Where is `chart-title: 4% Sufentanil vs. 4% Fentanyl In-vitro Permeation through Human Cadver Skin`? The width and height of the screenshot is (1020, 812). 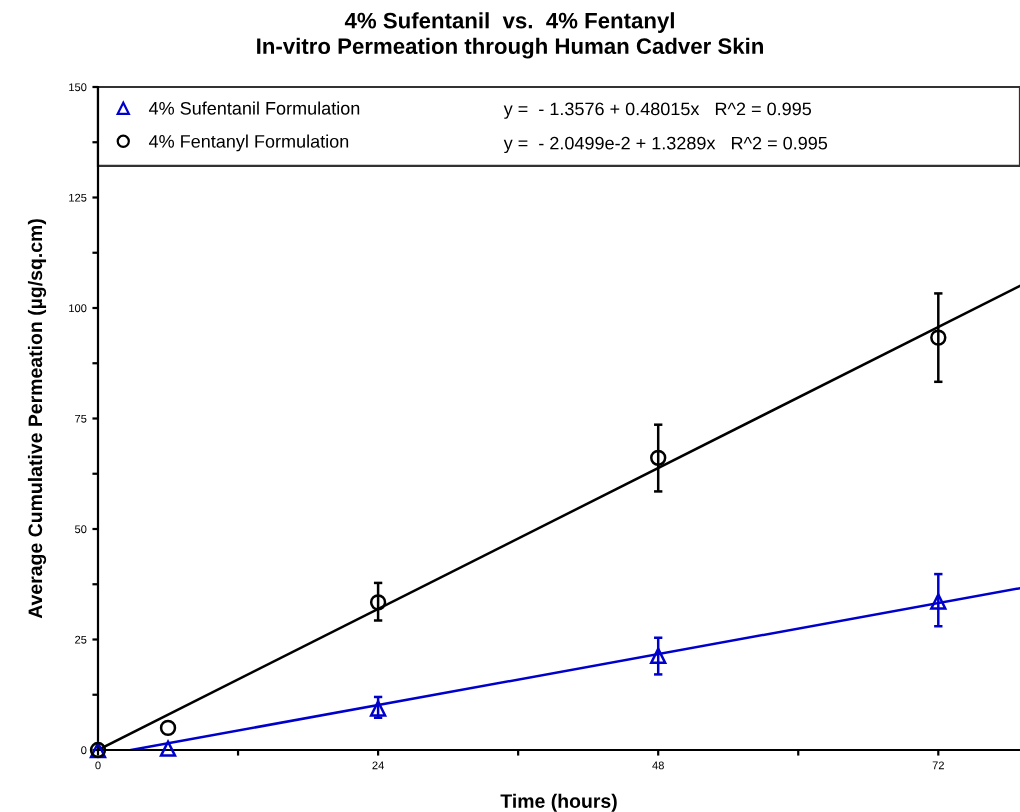
chart-title: 4% Sufentanil vs. 4% Fentanyl In-vitro Permeation through Human Cadver Skin is located at coordinates (510, 35).